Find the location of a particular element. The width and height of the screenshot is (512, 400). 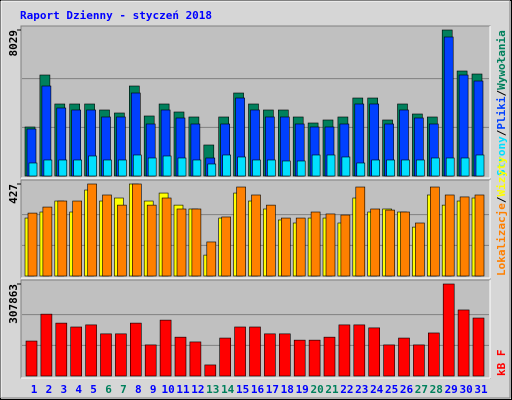

chart-title: Raport Dzienny - styczeń 2018 is located at coordinates (116, 15).